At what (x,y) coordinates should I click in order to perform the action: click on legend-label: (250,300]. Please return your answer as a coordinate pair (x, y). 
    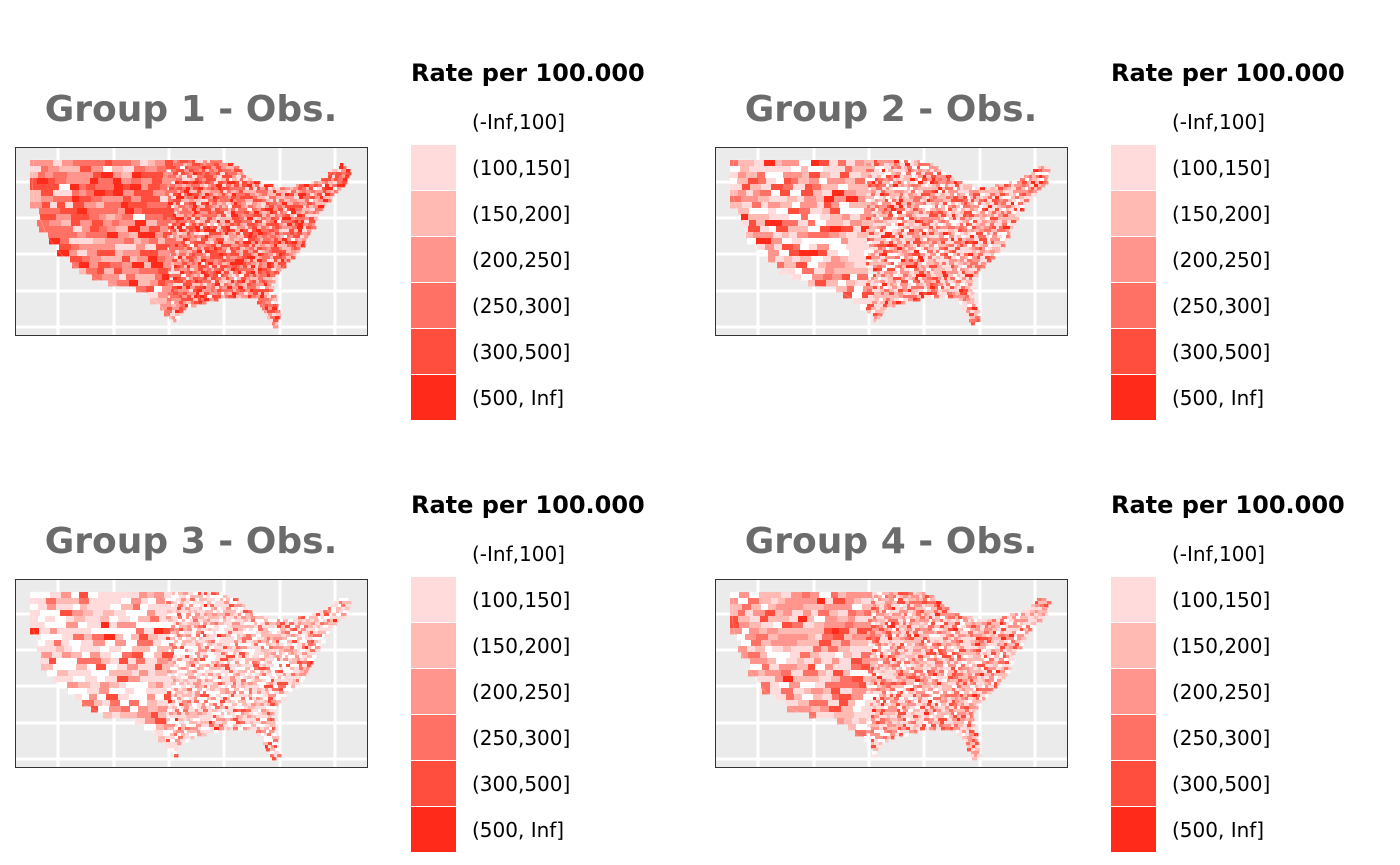
    Looking at the image, I should click on (1221, 306).